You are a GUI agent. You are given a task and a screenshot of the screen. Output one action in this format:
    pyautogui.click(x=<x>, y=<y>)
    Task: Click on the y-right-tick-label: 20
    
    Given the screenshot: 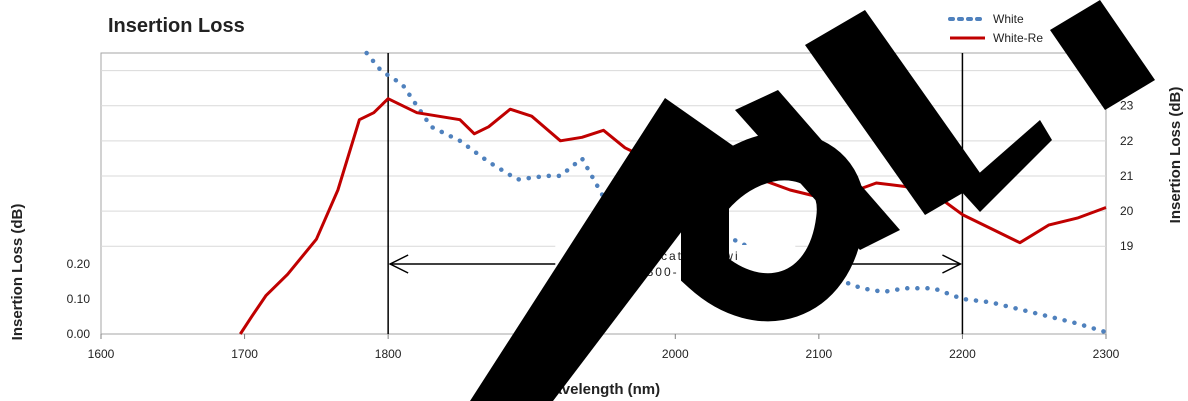 What is the action you would take?
    pyautogui.click(x=1127, y=211)
    